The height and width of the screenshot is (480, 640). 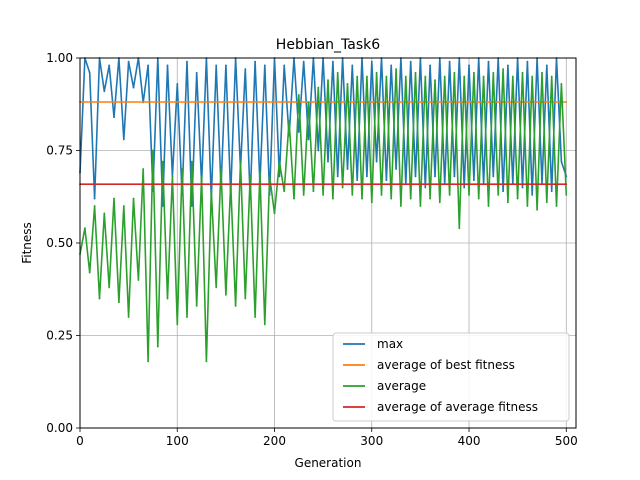 What do you see at coordinates (457, 407) in the screenshot?
I see `legend-label: average of average fitness` at bounding box center [457, 407].